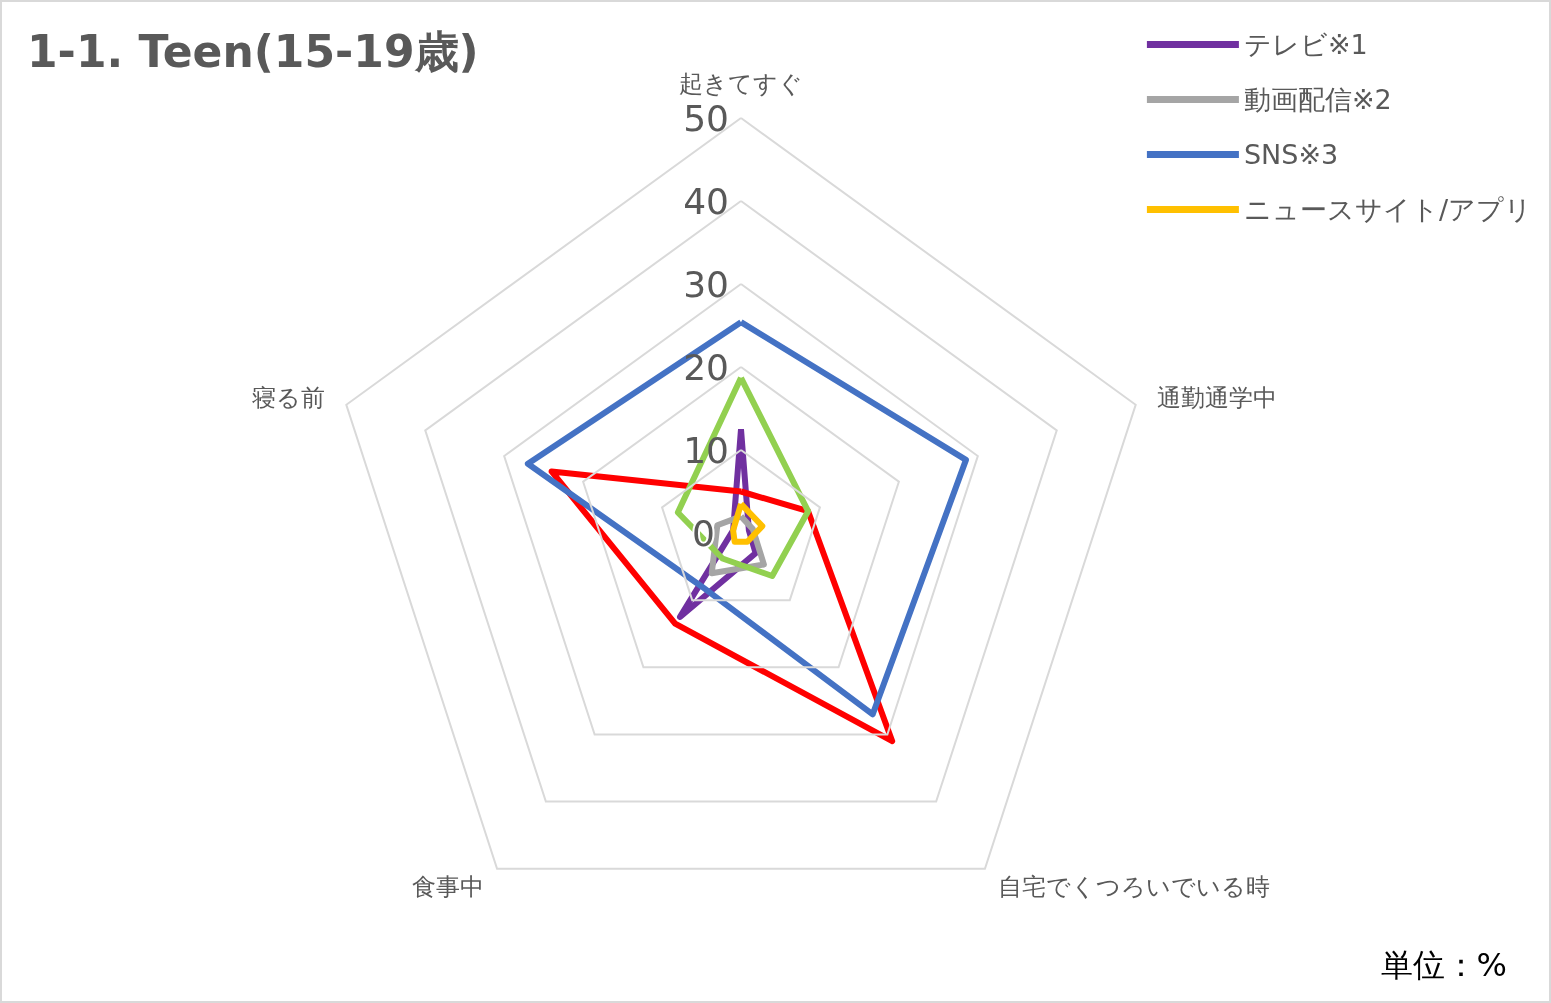  I want to click on legend-label: ニュースサイト/アプリ, so click(1388, 209).